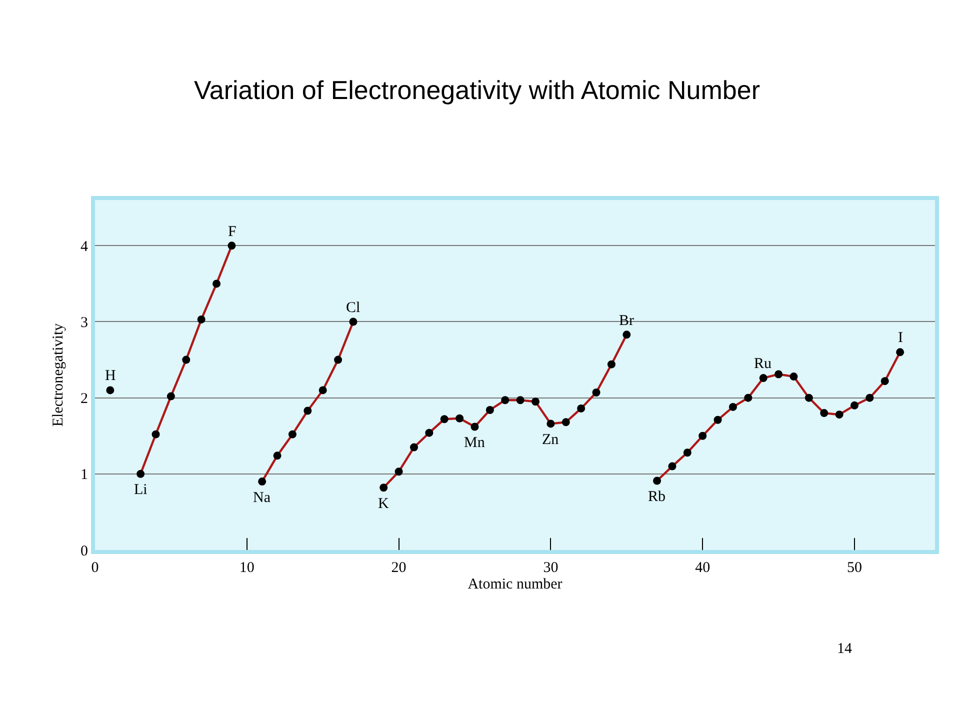  I want to click on text: 14, so click(844, 649).